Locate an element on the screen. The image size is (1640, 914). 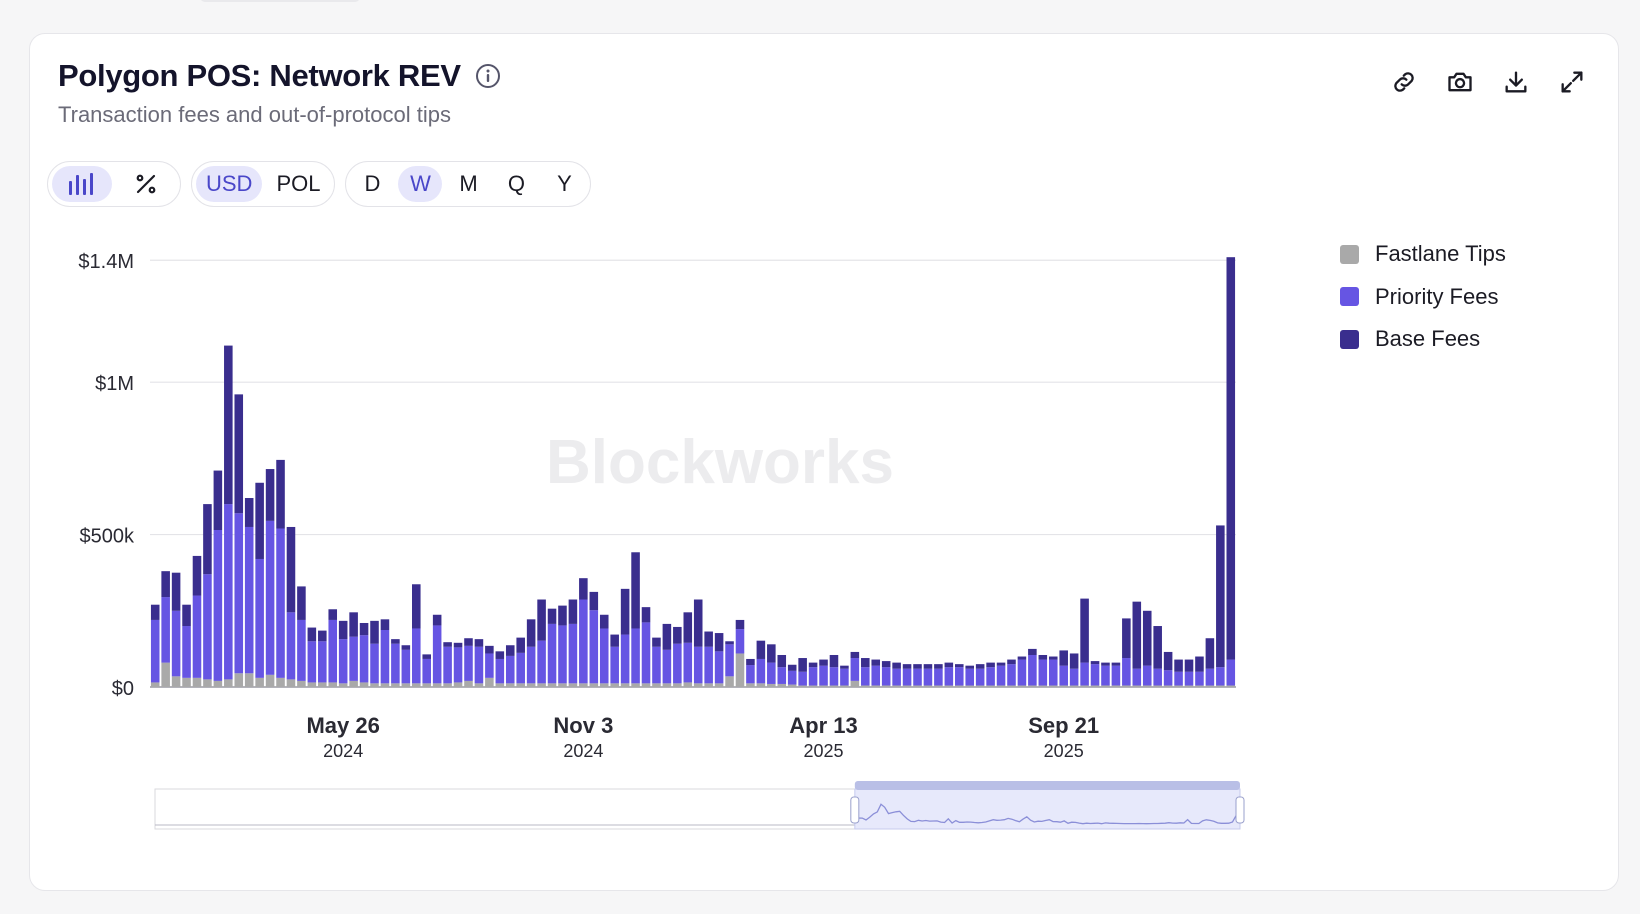
interval-m: M is located at coordinates (468, 183).